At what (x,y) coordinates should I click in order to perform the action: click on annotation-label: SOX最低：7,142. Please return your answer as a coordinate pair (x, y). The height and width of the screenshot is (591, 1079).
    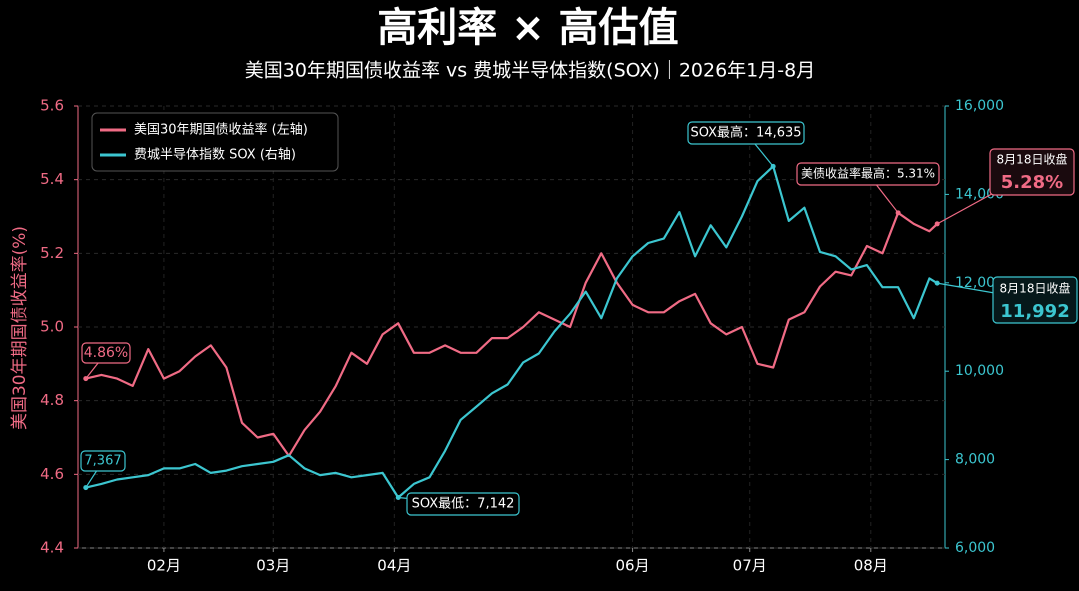
    Looking at the image, I should click on (463, 504).